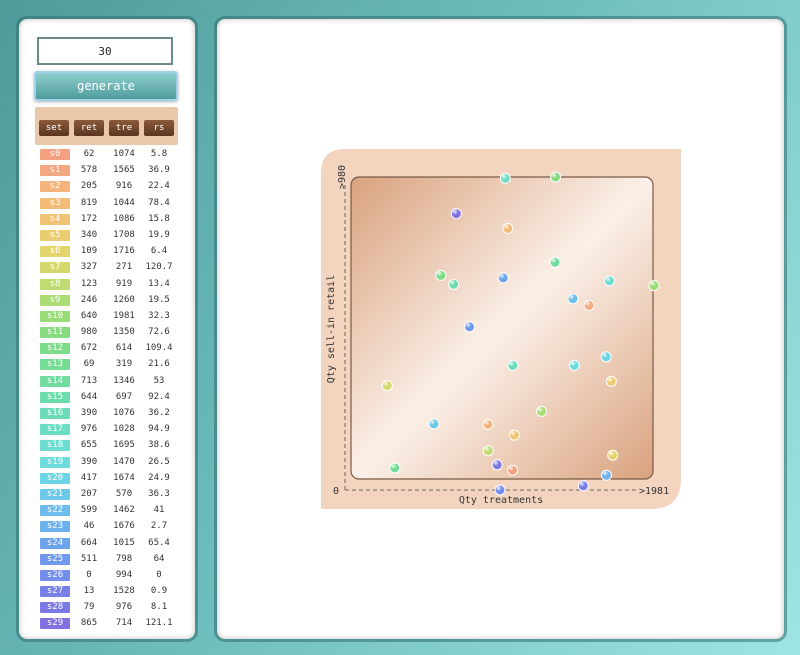  What do you see at coordinates (124, 445) in the screenshot?
I see `cell-tre: 1695` at bounding box center [124, 445].